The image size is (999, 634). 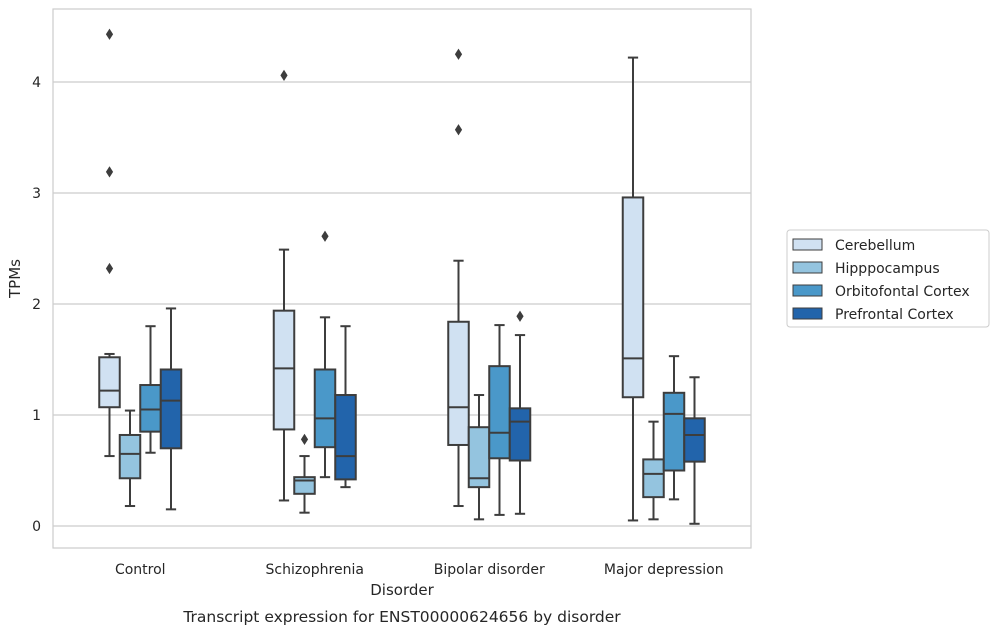 What do you see at coordinates (391, 457) in the screenshot?
I see `series-hipppocampus` at bounding box center [391, 457].